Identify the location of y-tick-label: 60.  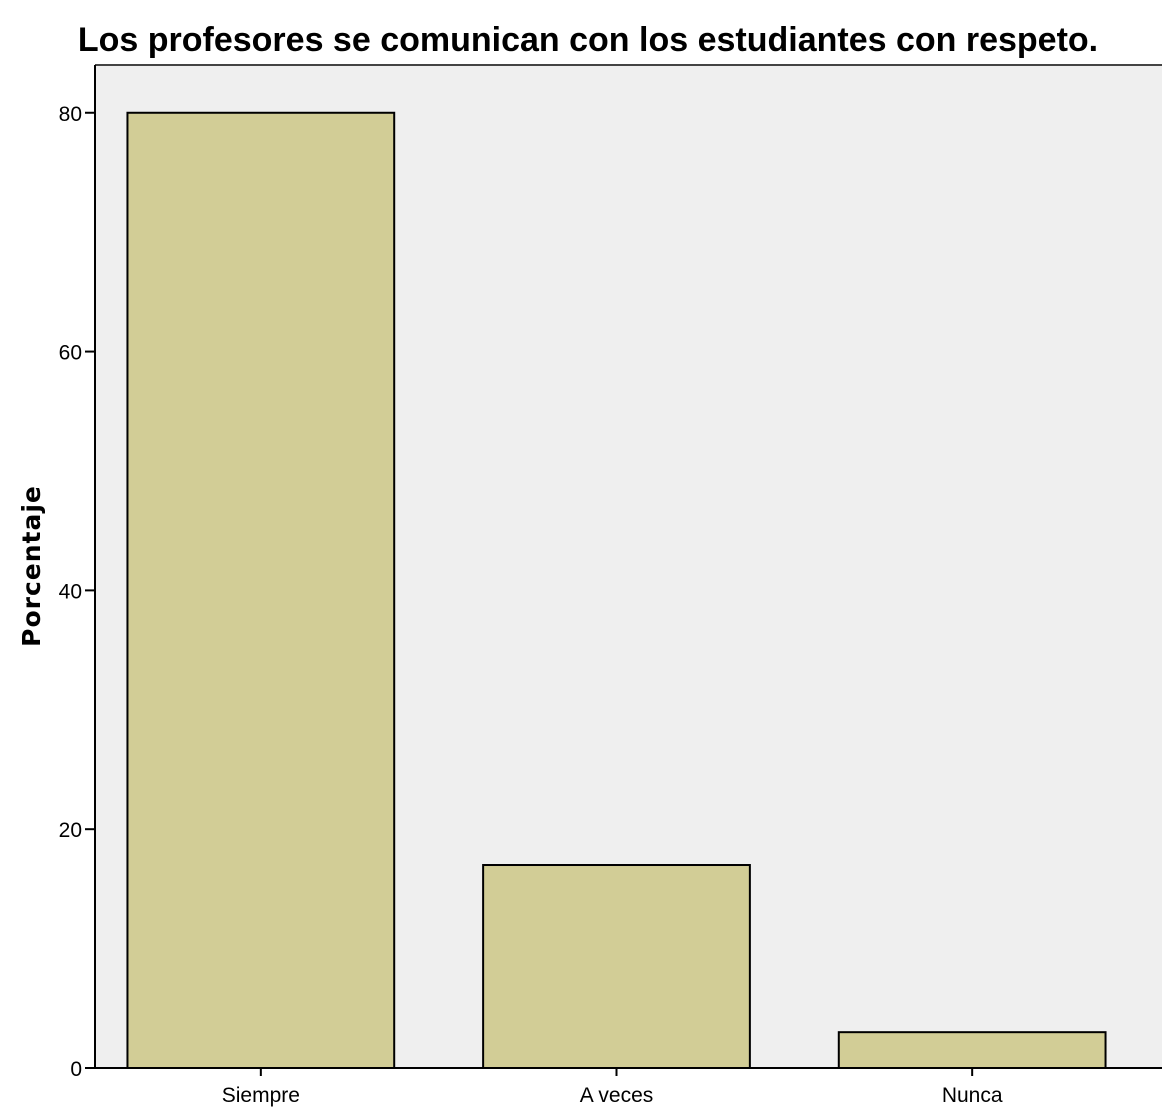
(70, 353).